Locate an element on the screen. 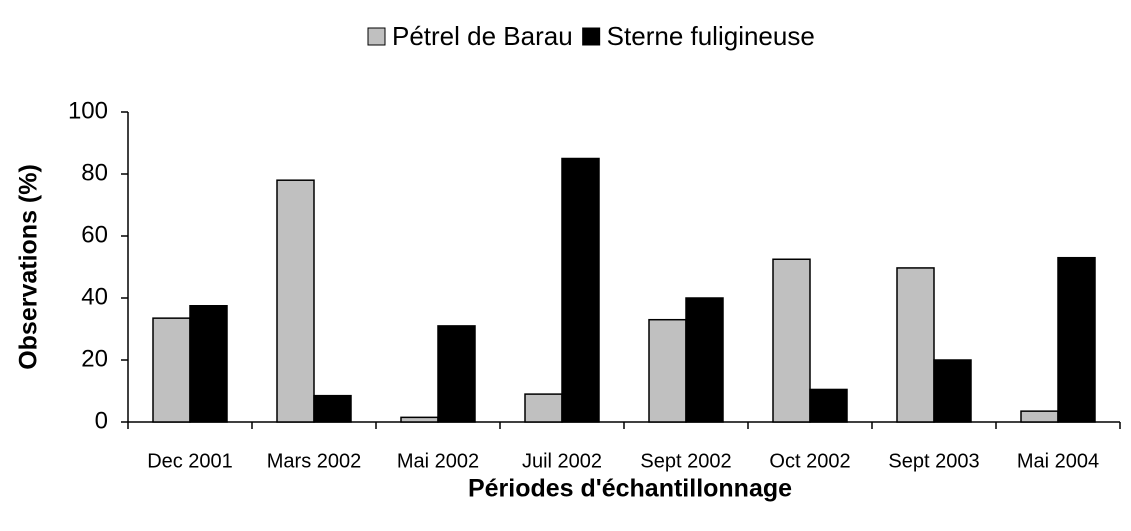 The image size is (1131, 531). y-tick-label: 80 is located at coordinates (94, 172).